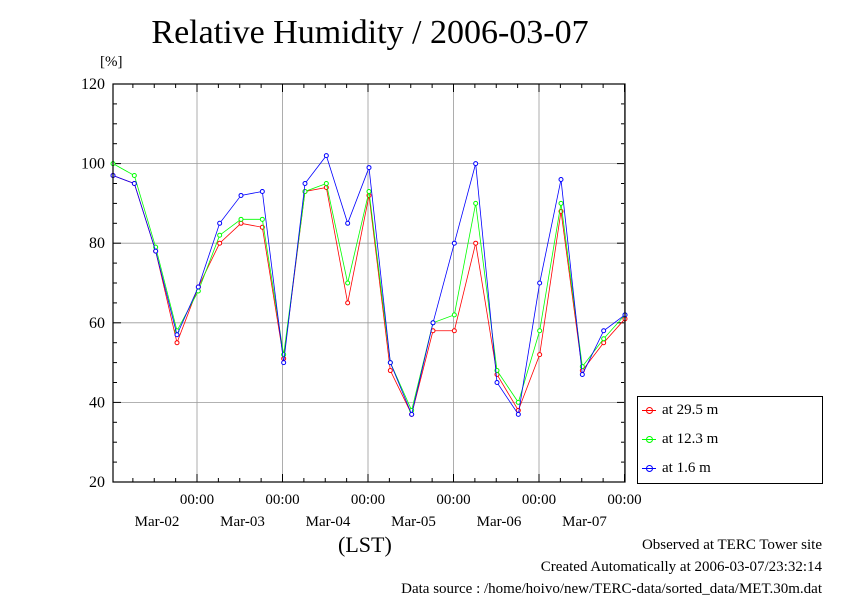 The image size is (842, 598). I want to click on legend-item-1-6m: at 1.6 m, so click(676, 468).